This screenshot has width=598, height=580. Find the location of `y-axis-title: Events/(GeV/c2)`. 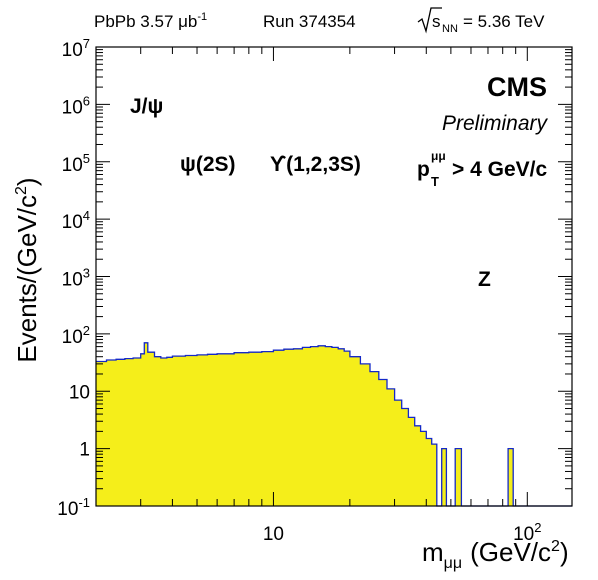

y-axis-title: Events/(GeV/c2) is located at coordinates (27, 269).